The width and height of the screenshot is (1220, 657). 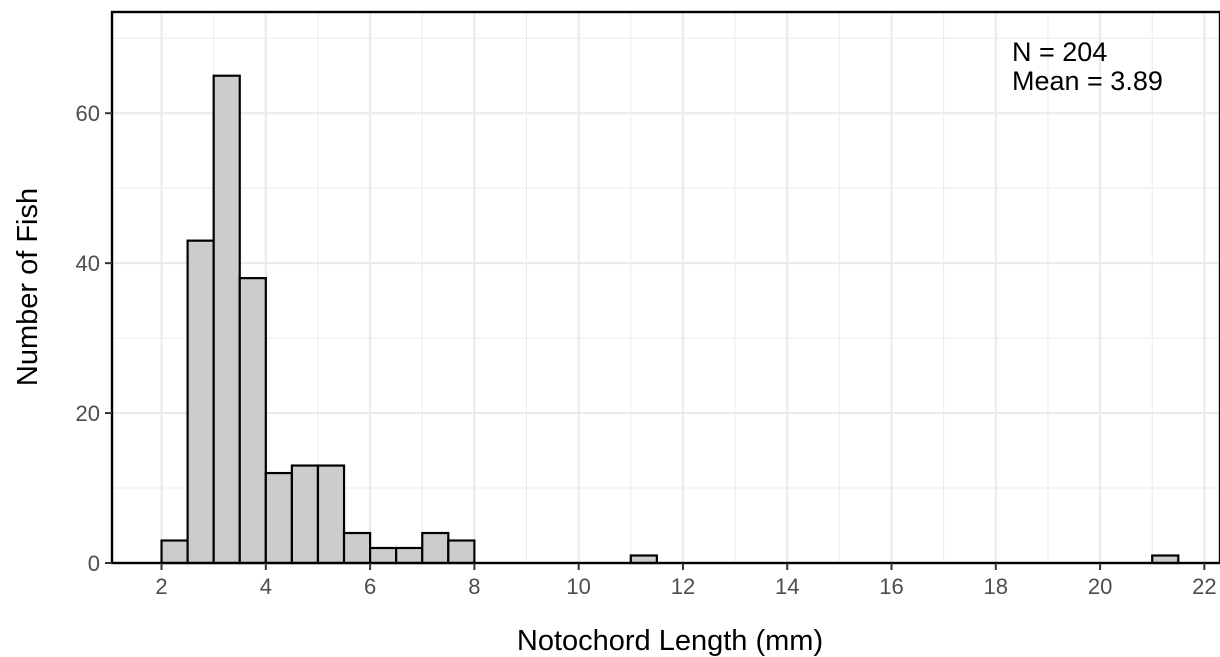 What do you see at coordinates (88, 413) in the screenshot?
I see `y-tick-label: 20` at bounding box center [88, 413].